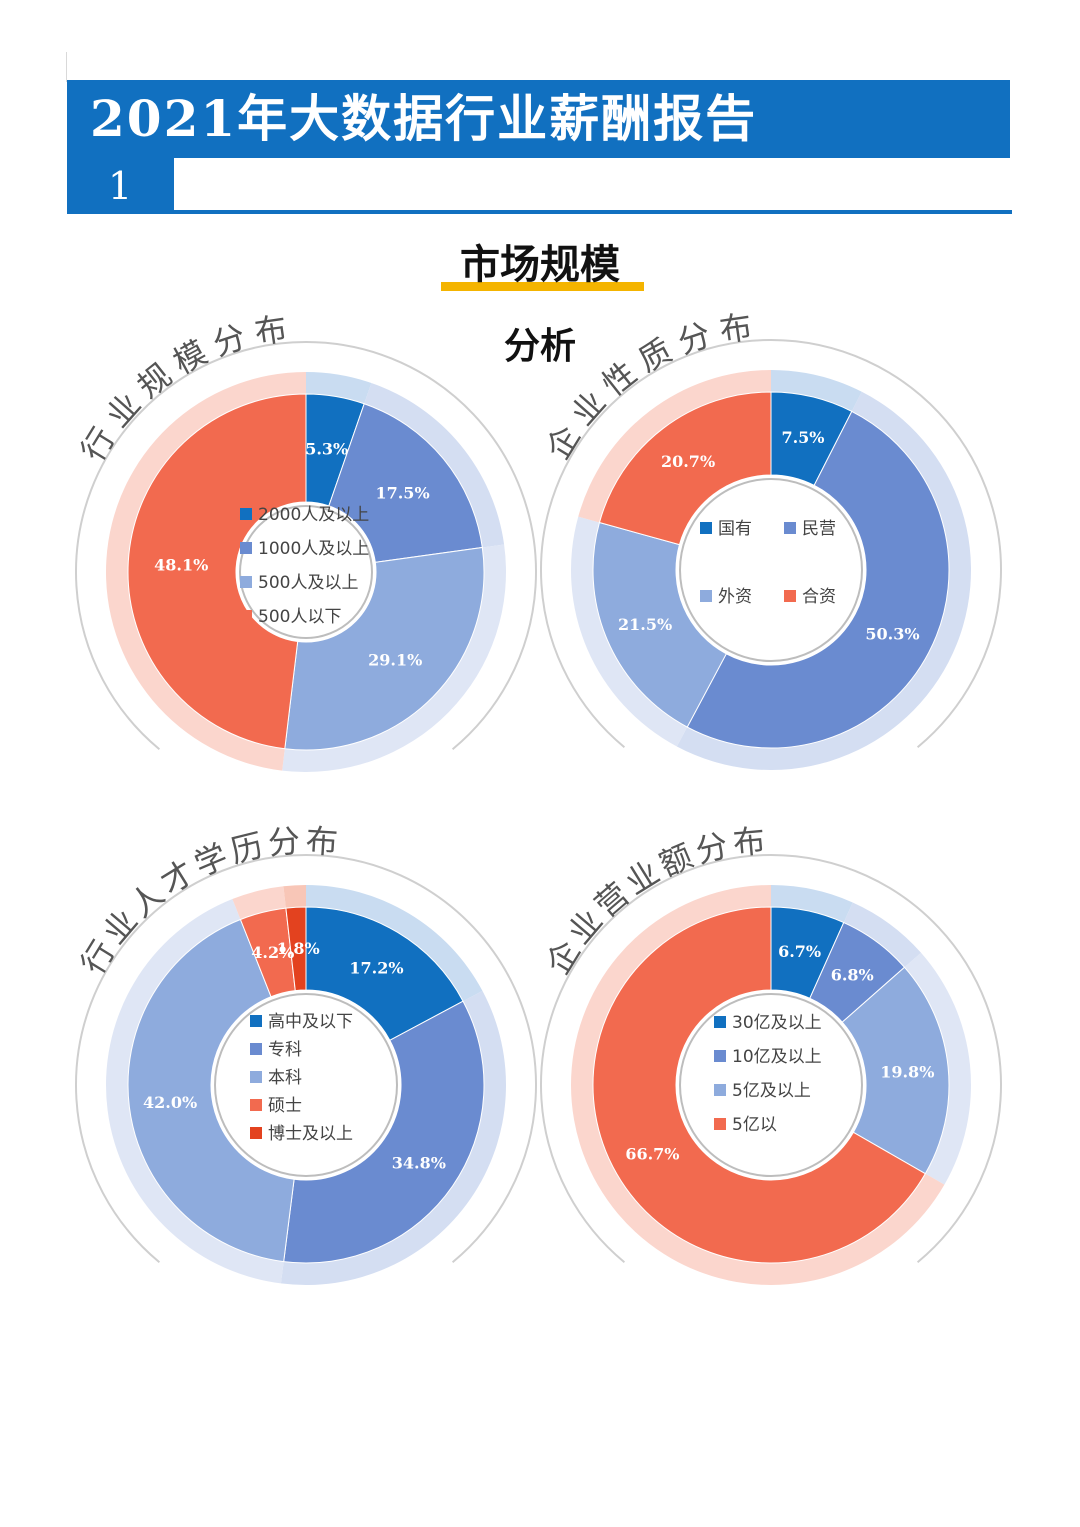 The image size is (1080, 1527). I want to click on legend-label: 500人以下, so click(299, 617).